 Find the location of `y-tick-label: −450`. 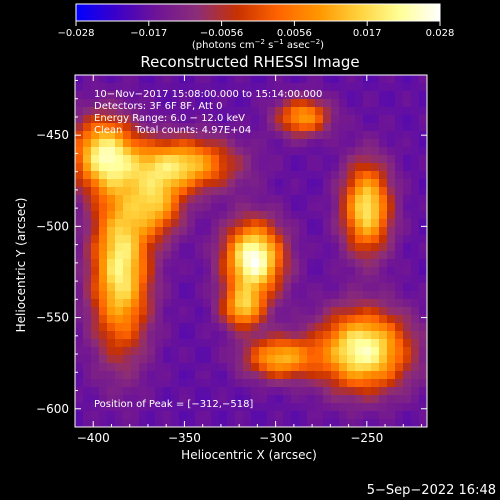

y-tick-label: −450 is located at coordinates (52, 135).